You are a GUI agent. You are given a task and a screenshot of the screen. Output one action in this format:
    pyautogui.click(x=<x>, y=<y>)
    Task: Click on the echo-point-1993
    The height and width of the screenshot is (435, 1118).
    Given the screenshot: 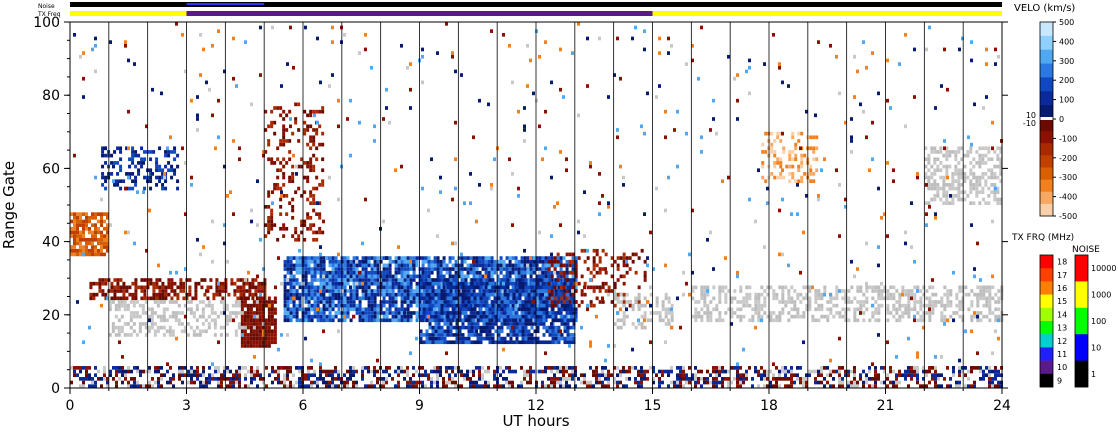 What is the action you would take?
    pyautogui.click(x=308, y=163)
    